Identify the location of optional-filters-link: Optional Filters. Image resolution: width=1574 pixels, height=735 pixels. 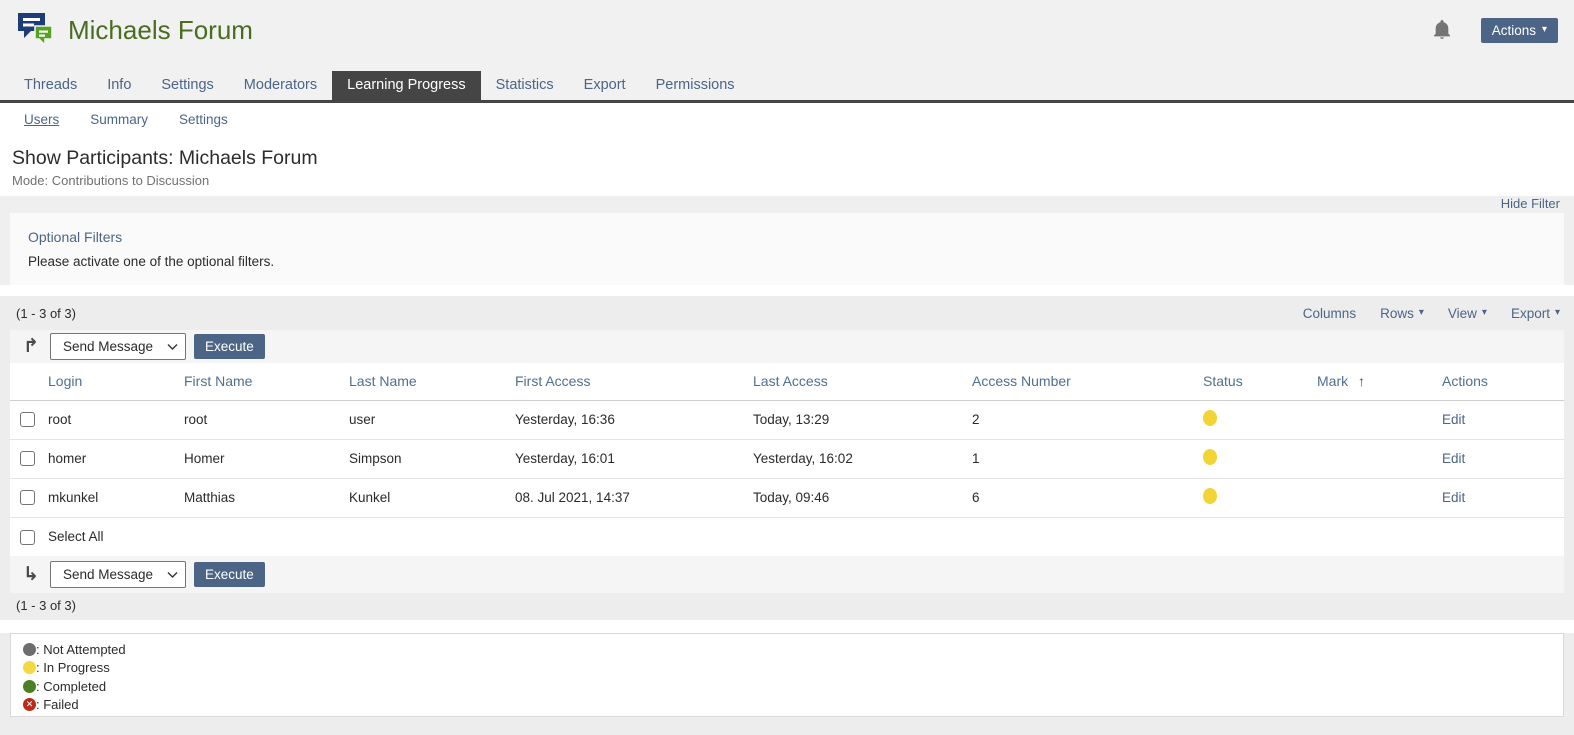
(75, 237).